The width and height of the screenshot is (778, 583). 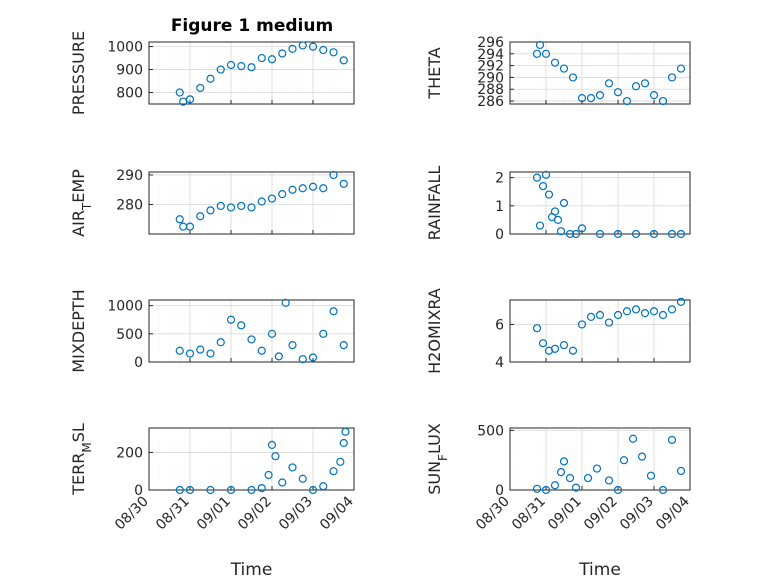 I want to click on x-tick-label: 09/04, so click(x=337, y=513).